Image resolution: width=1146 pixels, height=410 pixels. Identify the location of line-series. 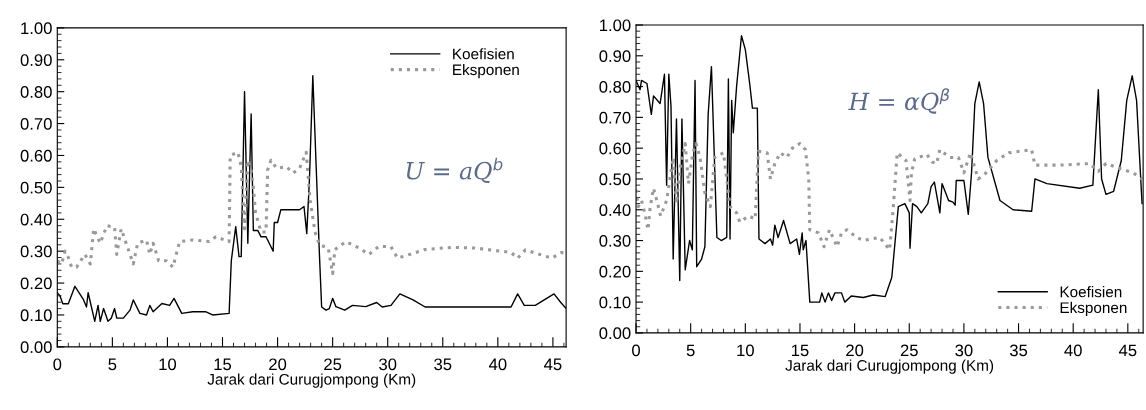
(312, 213).